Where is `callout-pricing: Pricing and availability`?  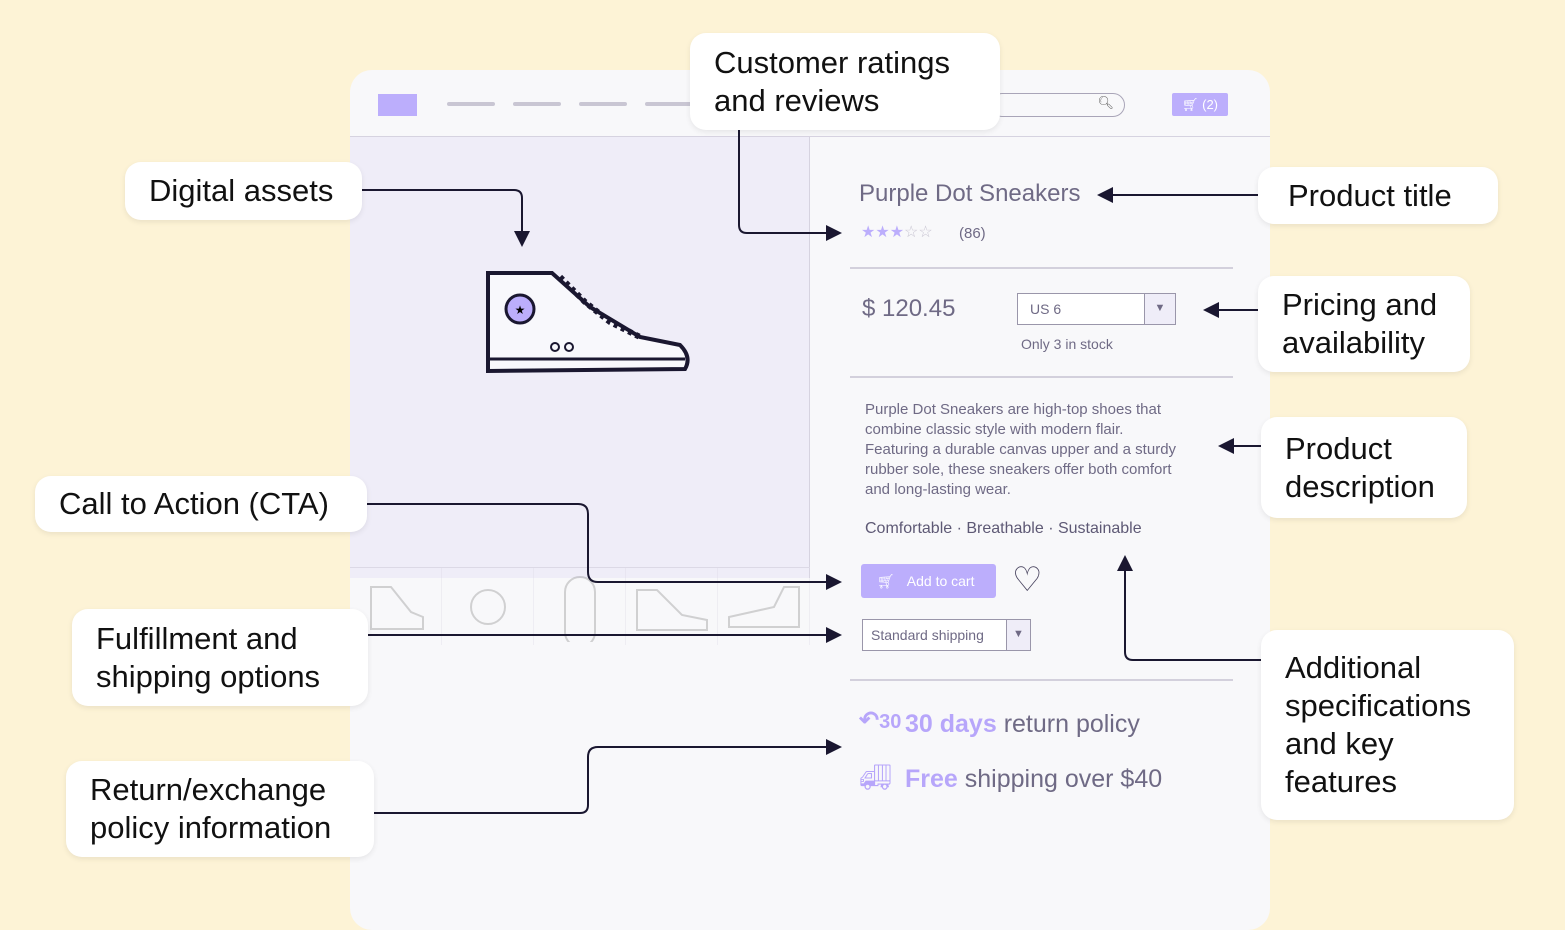
callout-pricing: Pricing and availability is located at coordinates (1364, 324).